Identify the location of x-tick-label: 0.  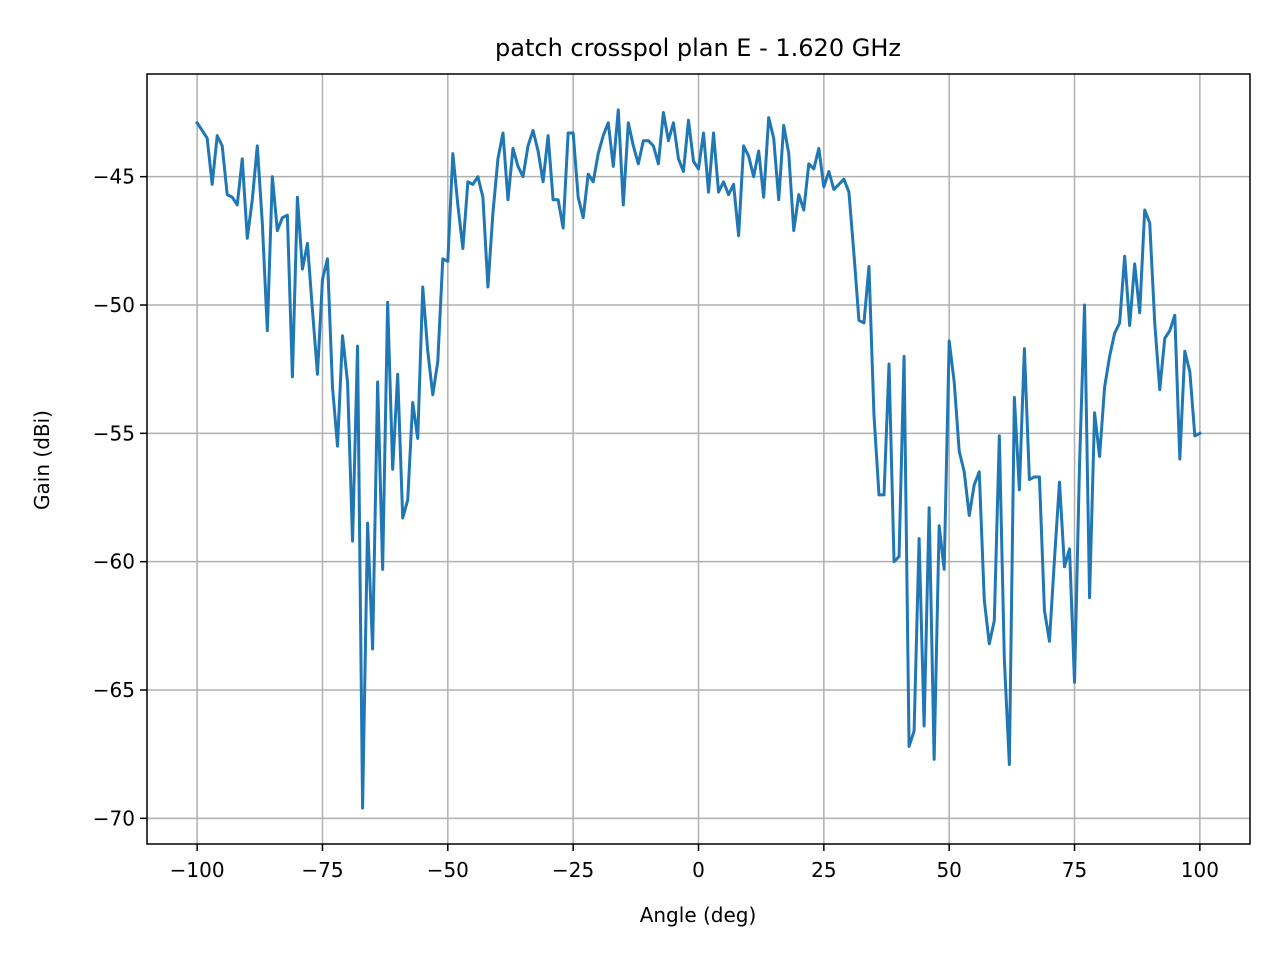
(698, 870).